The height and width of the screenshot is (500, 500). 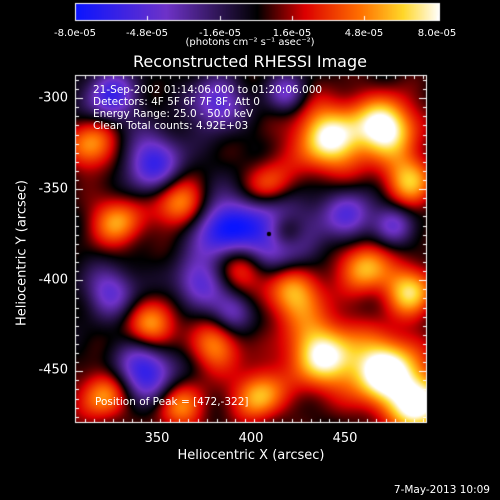 I want to click on colorbar-tick: 4.8e-05, so click(x=364, y=33).